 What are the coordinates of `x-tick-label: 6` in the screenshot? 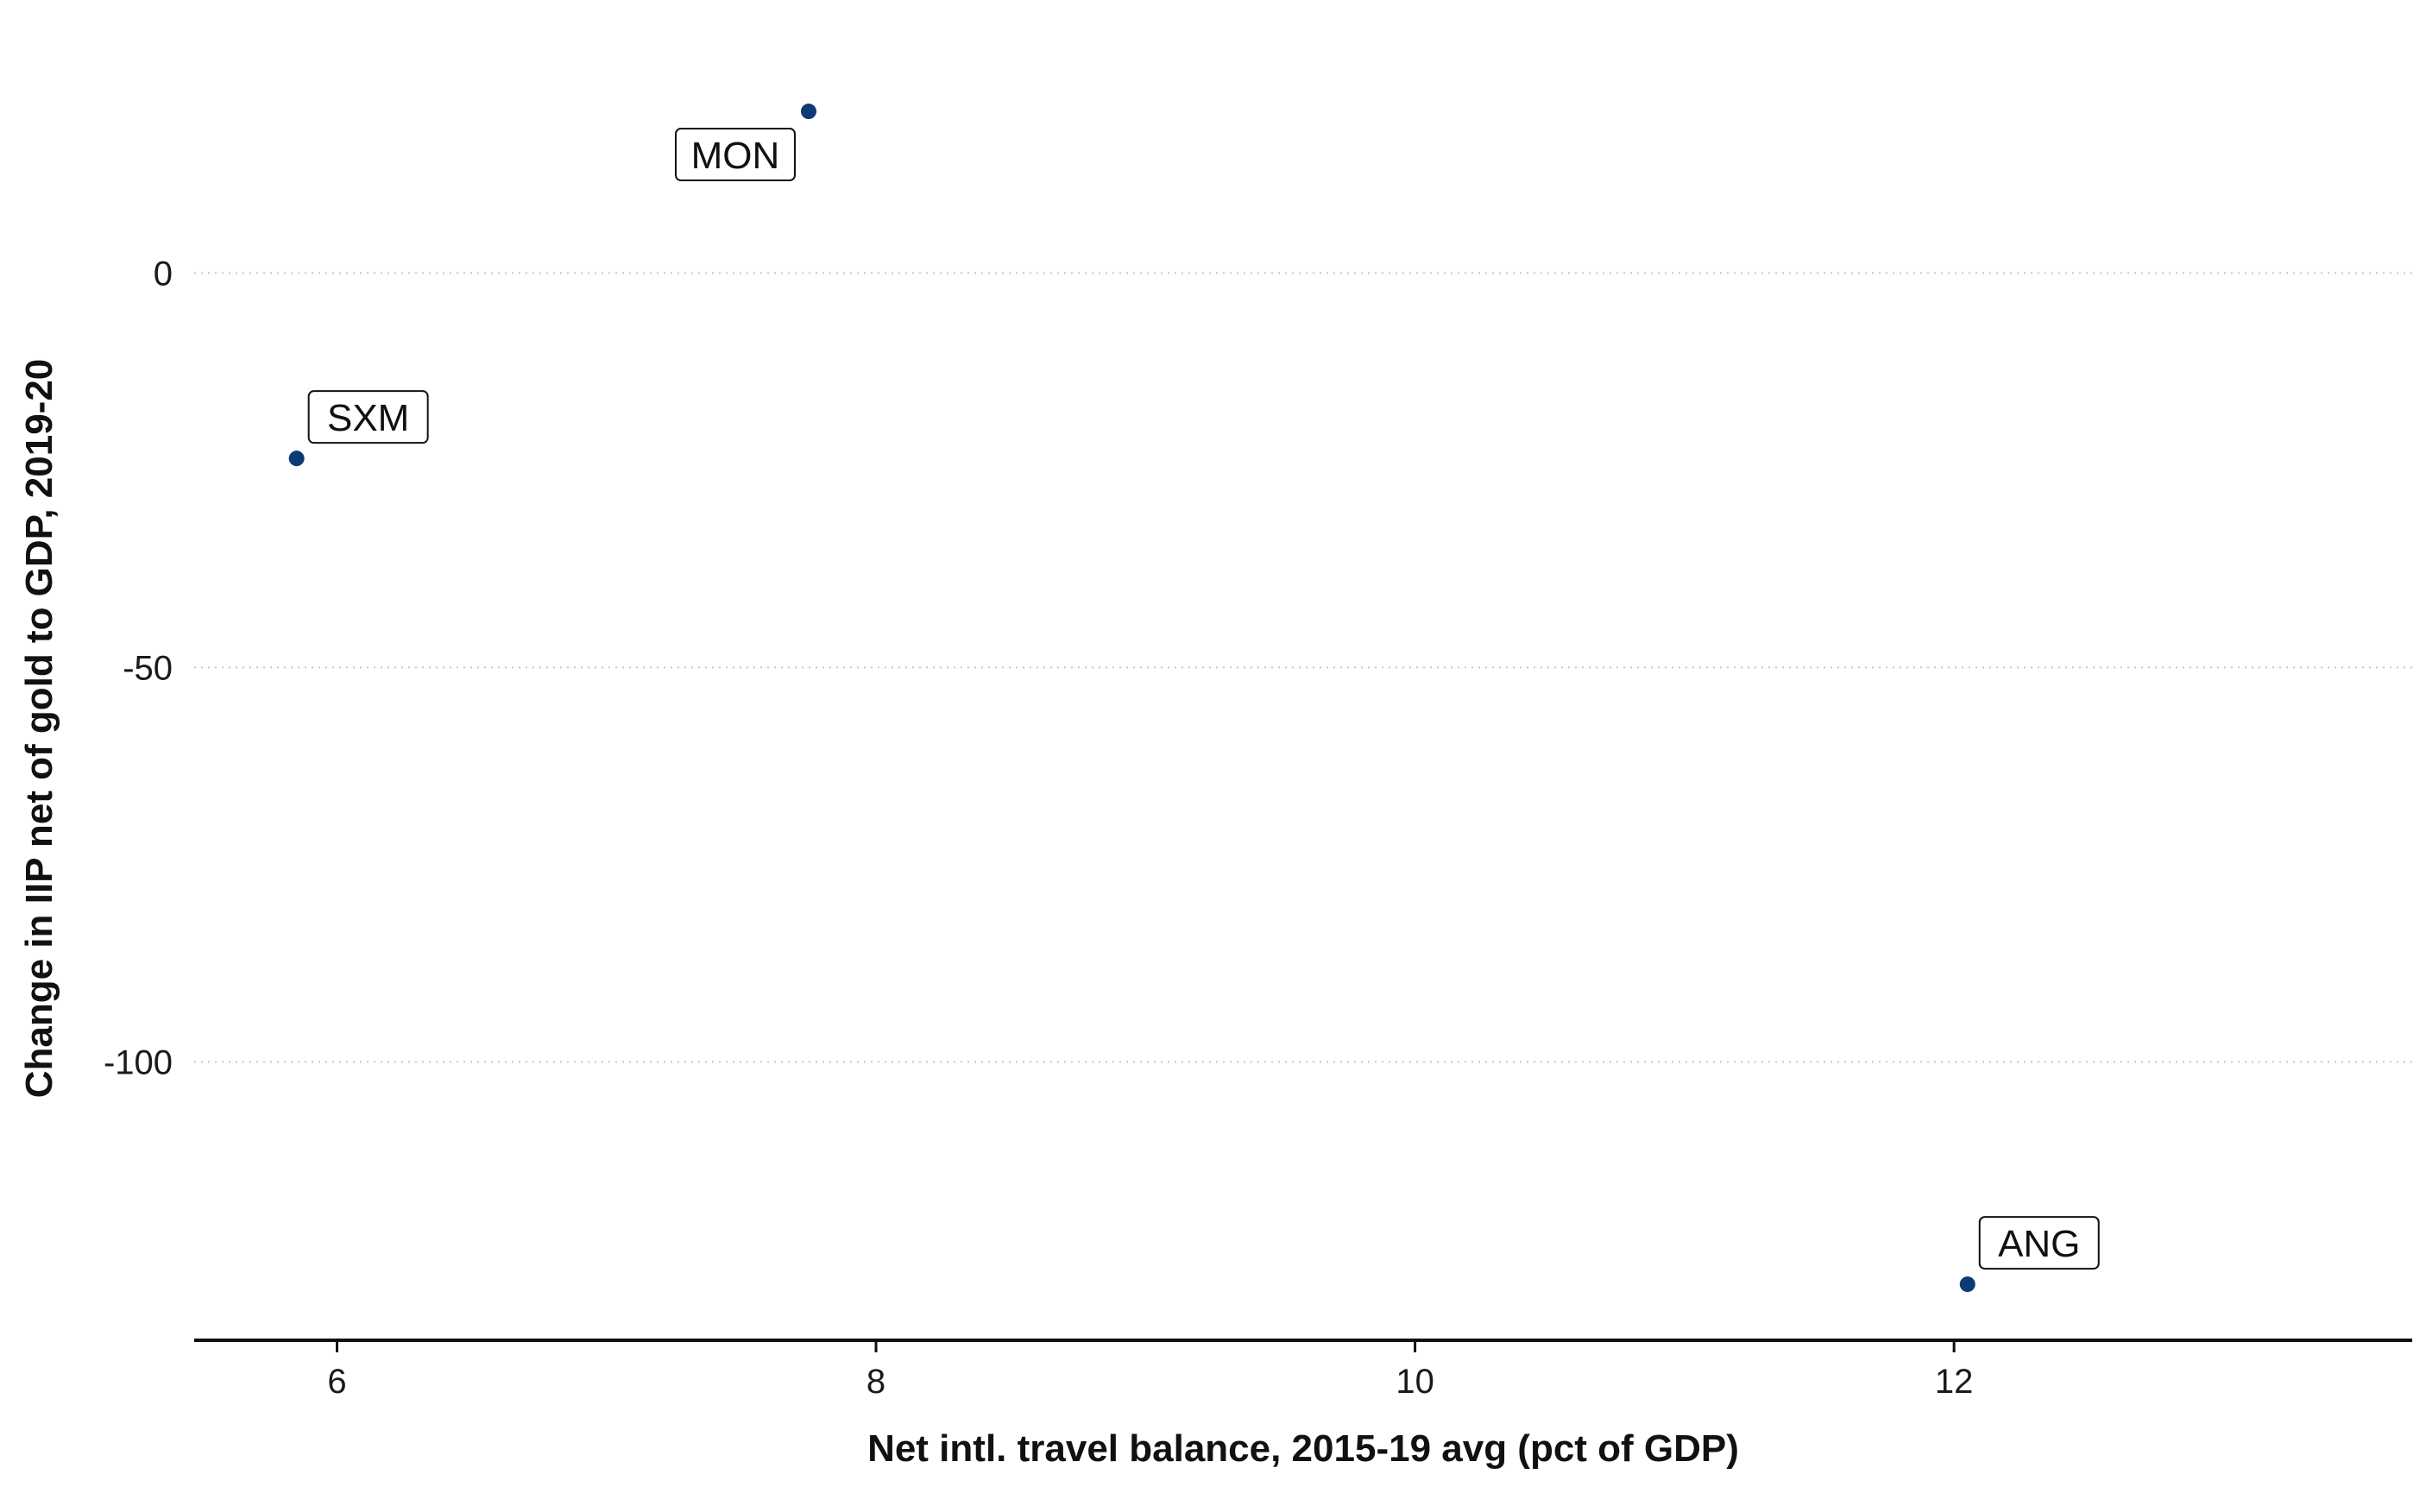 It's located at (336, 1382).